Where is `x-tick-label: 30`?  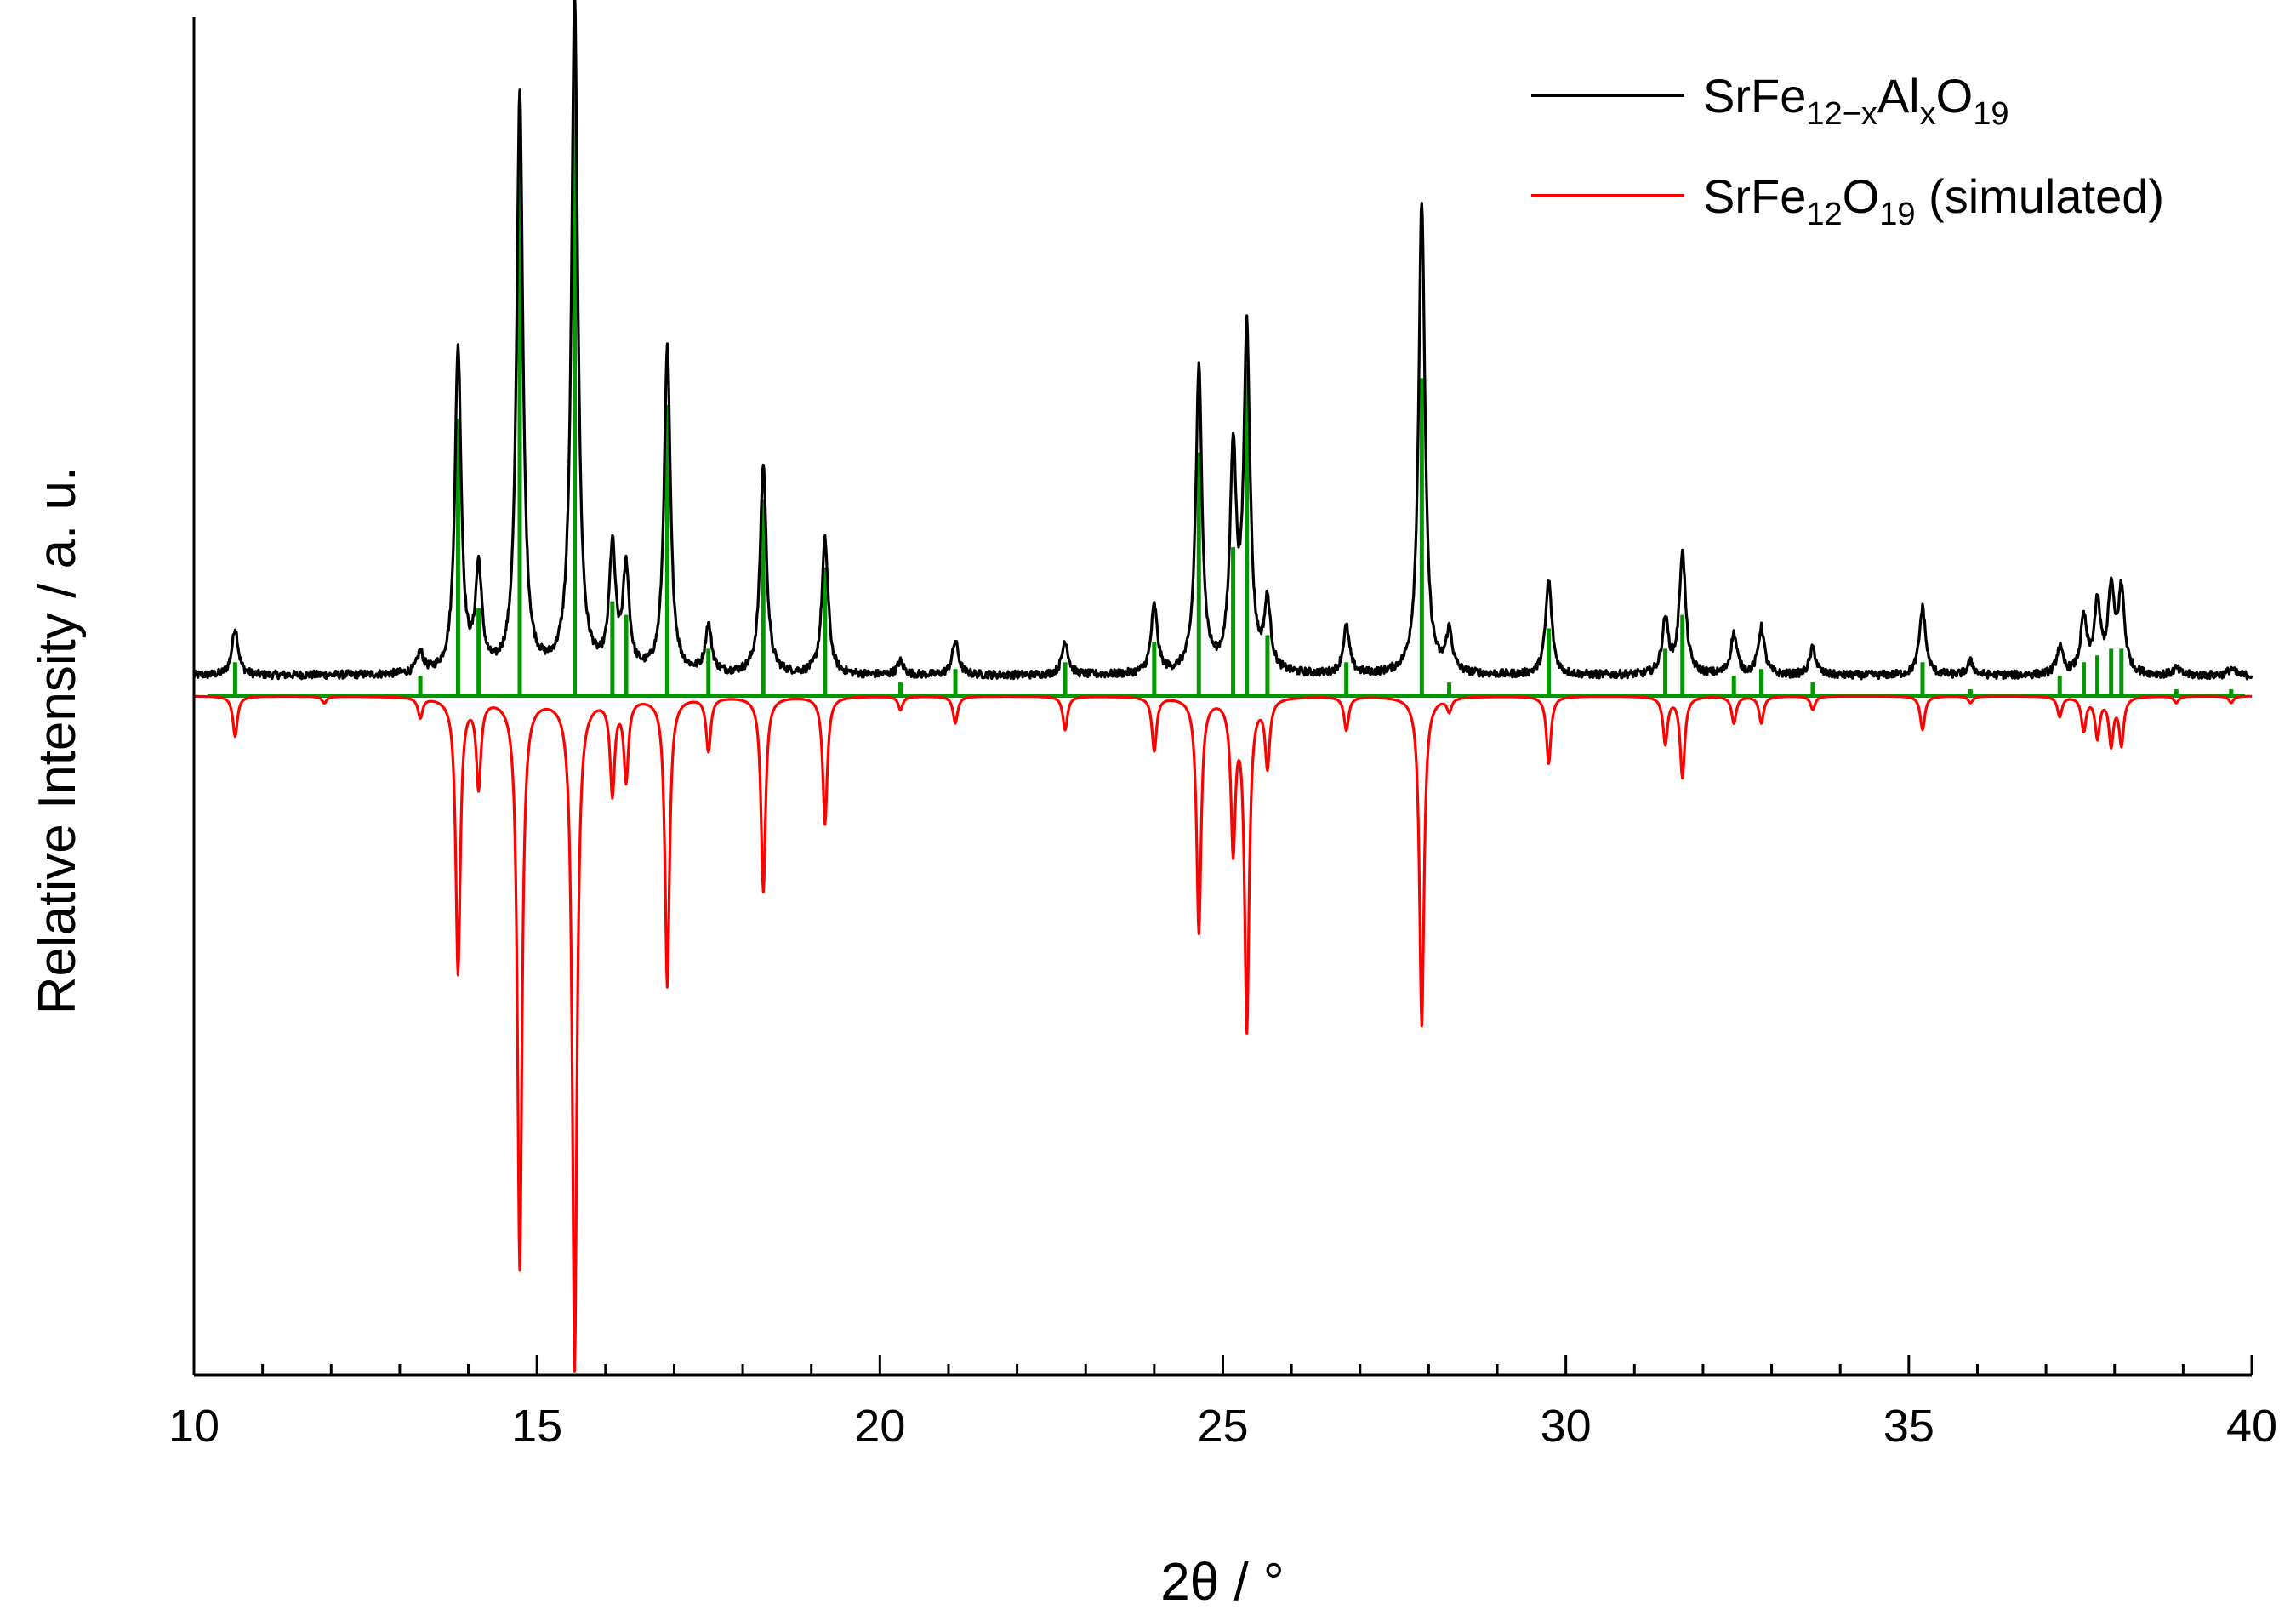
x-tick-label: 30 is located at coordinates (1566, 1426).